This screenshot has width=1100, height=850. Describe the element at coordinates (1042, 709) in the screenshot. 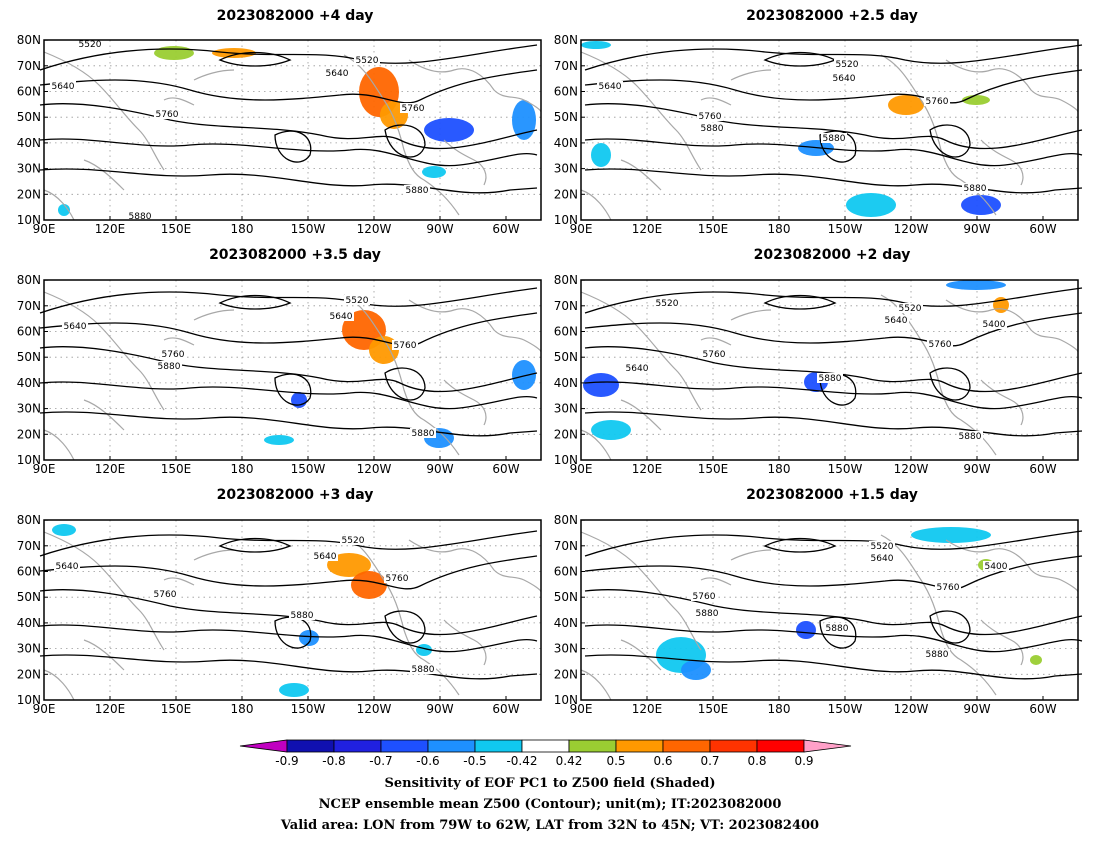

I see `lon-tick-label: 60W` at that location.